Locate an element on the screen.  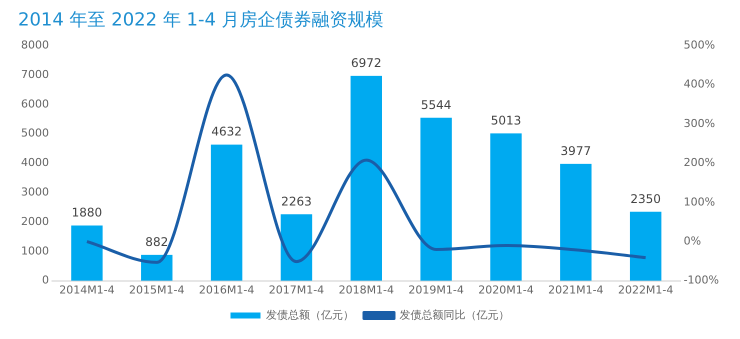
x-tick-label: 2015M1-4 is located at coordinates (156, 289).